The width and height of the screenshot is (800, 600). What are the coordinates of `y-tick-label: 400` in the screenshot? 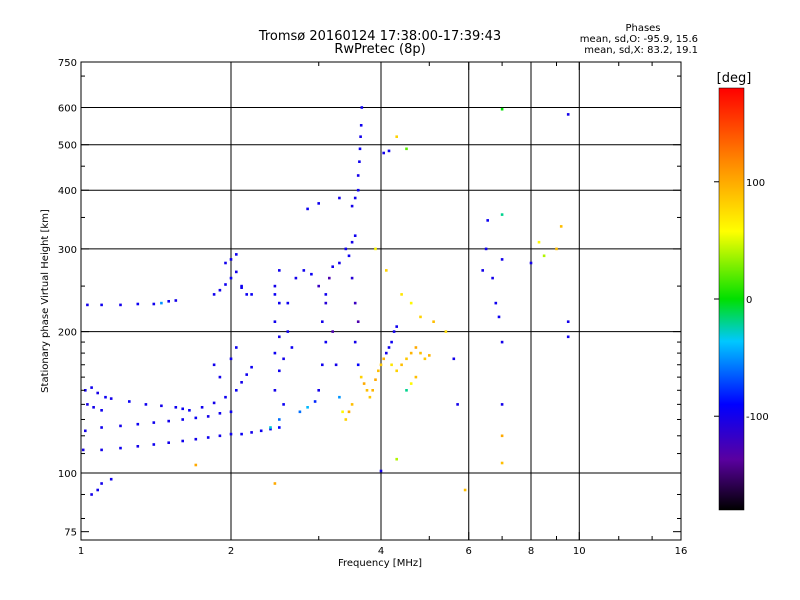 It's located at (67, 191).